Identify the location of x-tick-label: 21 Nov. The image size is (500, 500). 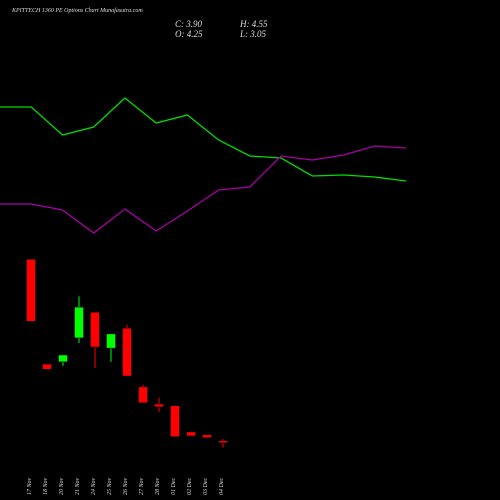
(78, 486).